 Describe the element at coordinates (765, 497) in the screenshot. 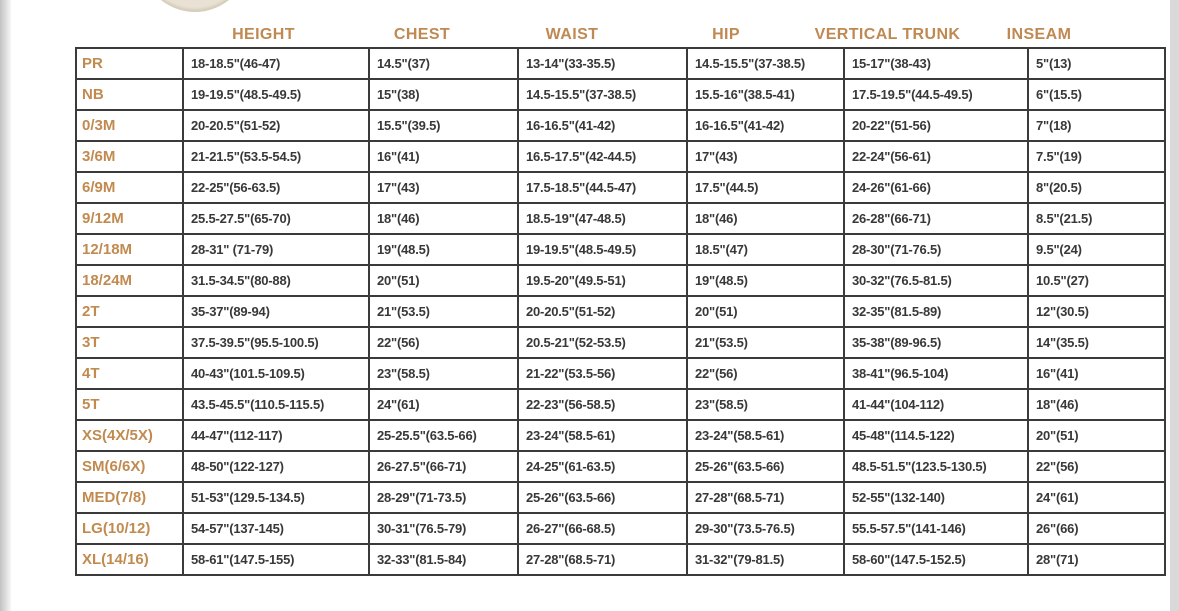

I see `measurement-cell: 27-28"(68.5-71)` at that location.